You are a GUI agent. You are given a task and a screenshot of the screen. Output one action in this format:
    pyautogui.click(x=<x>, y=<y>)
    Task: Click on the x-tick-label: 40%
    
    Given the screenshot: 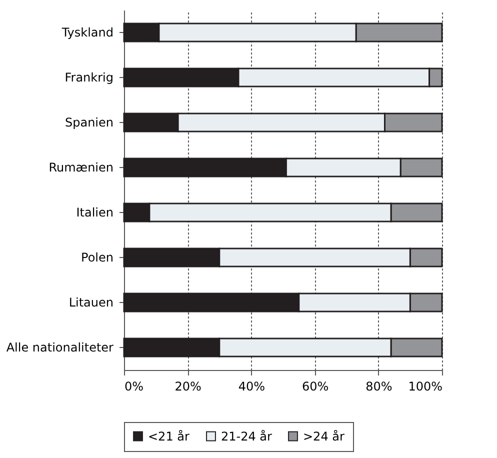 What is the action you would take?
    pyautogui.click(x=252, y=387)
    